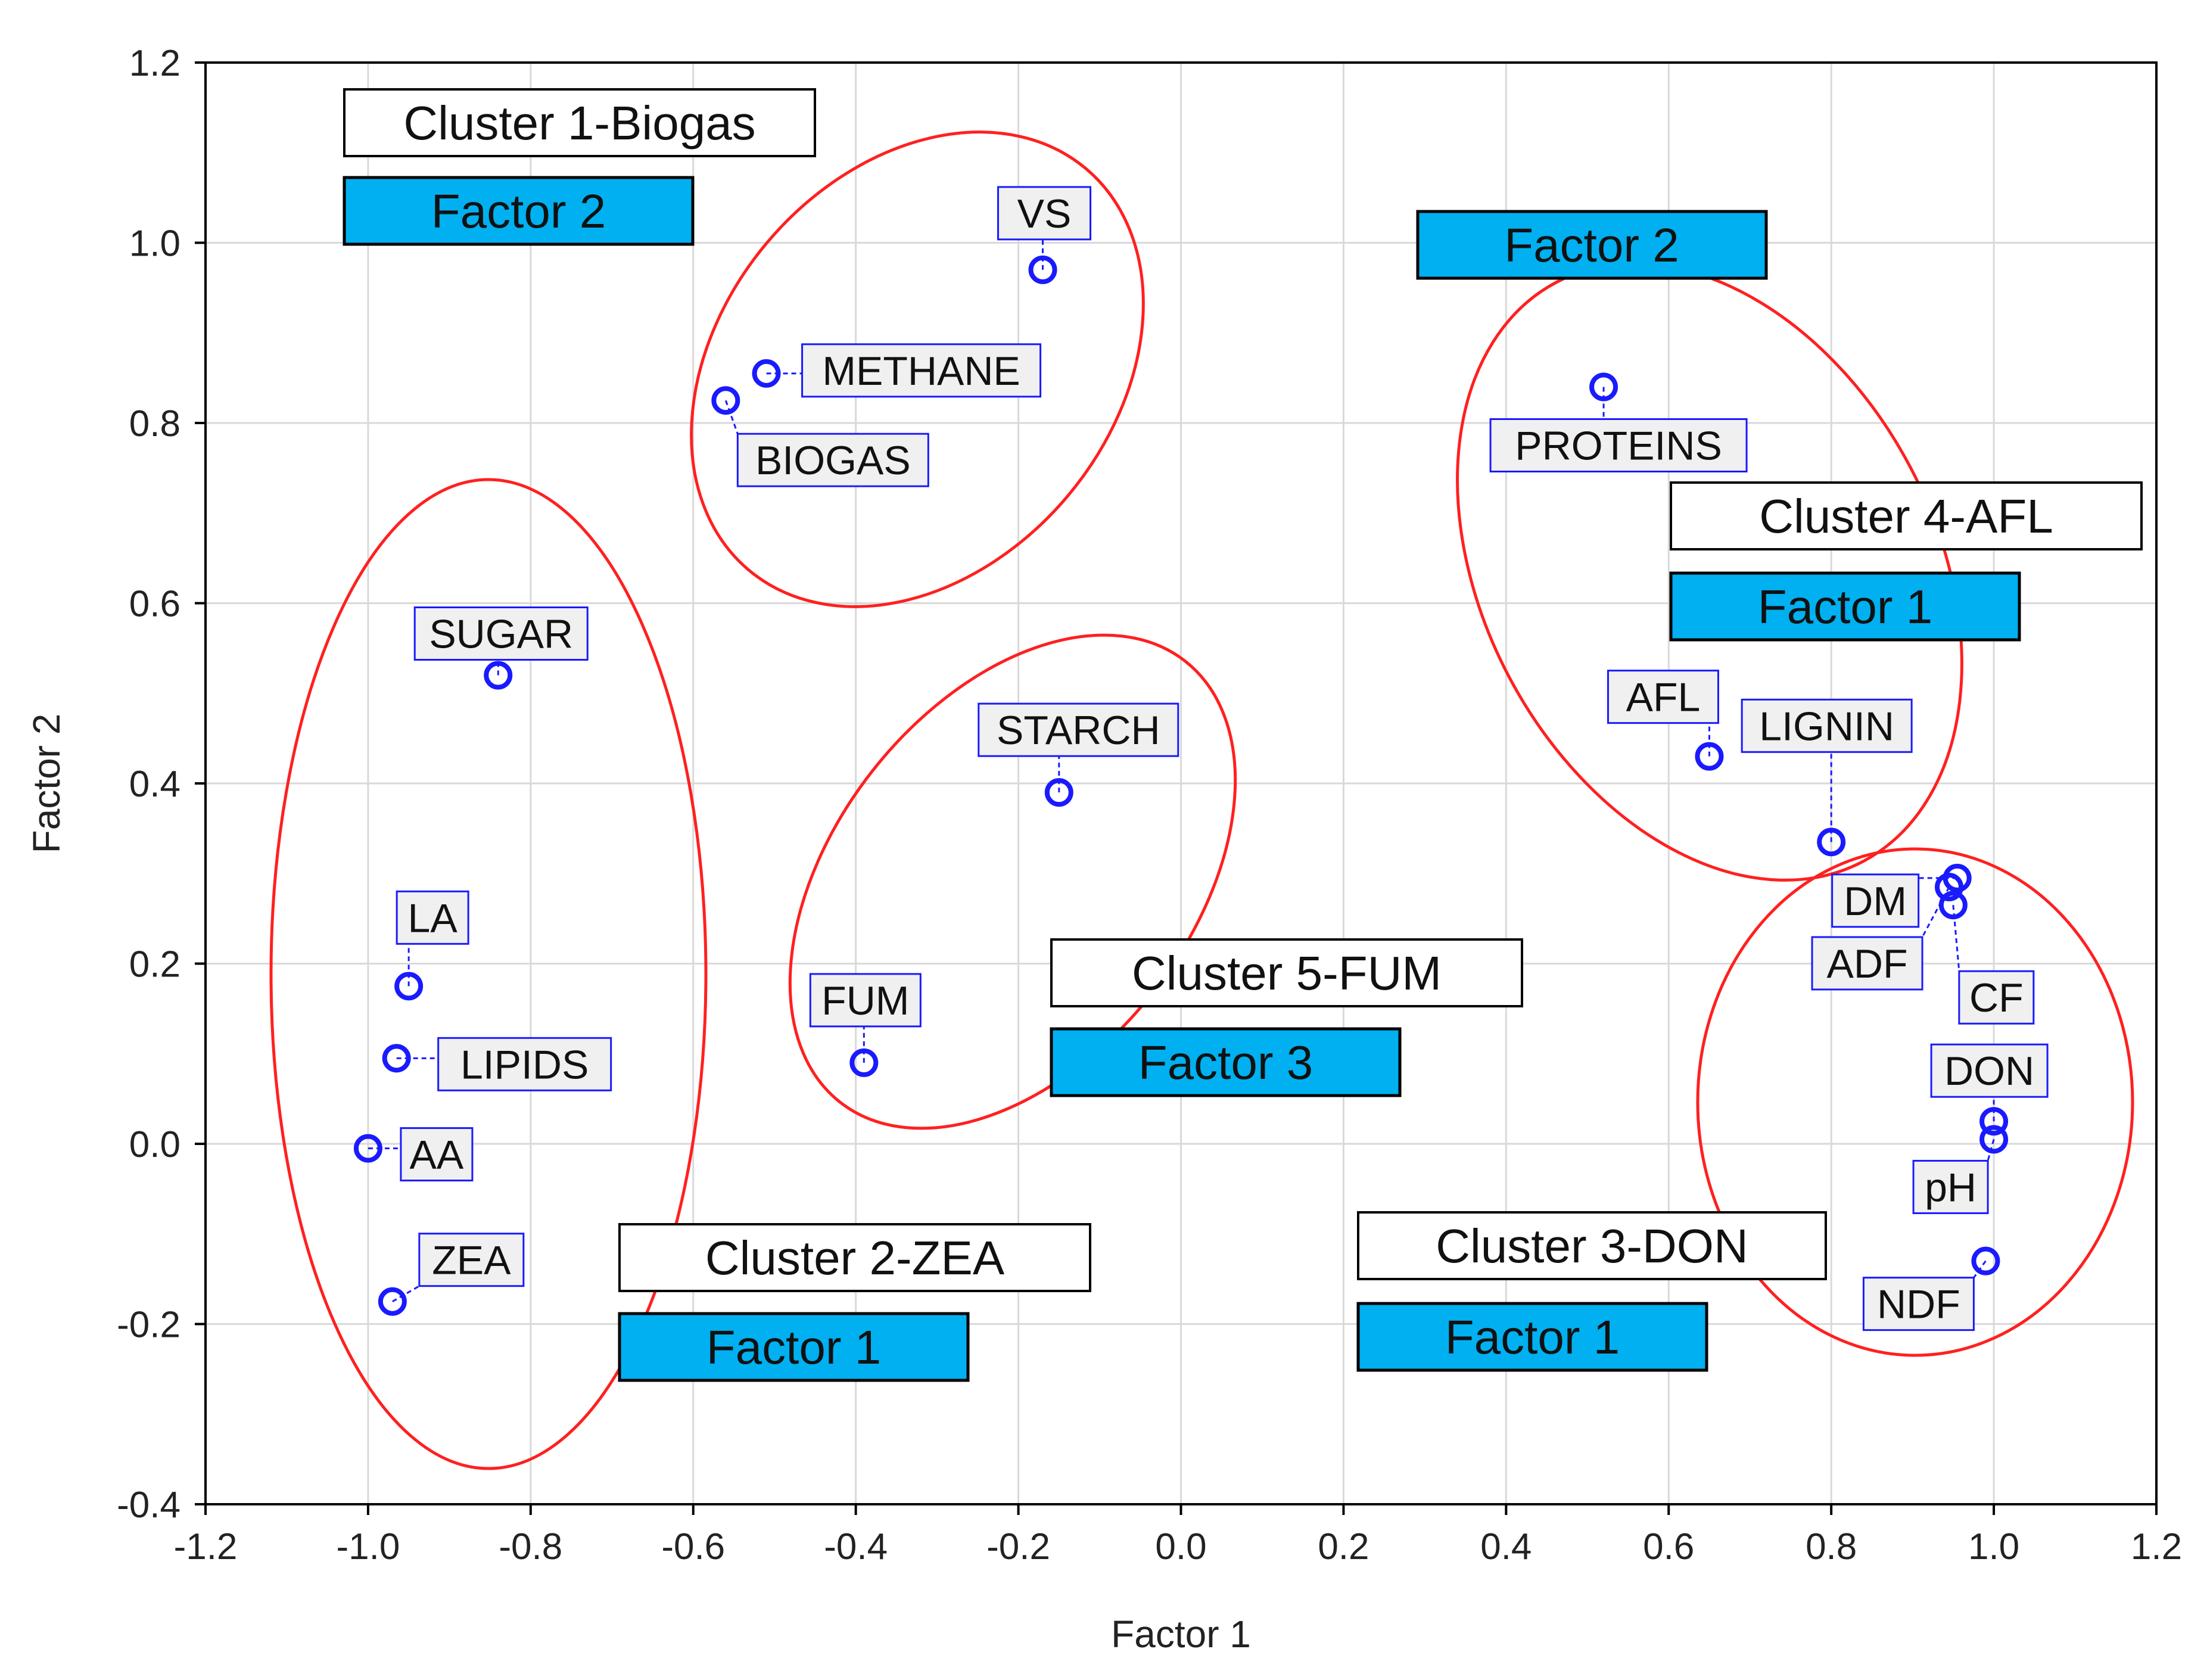  I want to click on x-tick-label: 0.8, so click(1831, 1546).